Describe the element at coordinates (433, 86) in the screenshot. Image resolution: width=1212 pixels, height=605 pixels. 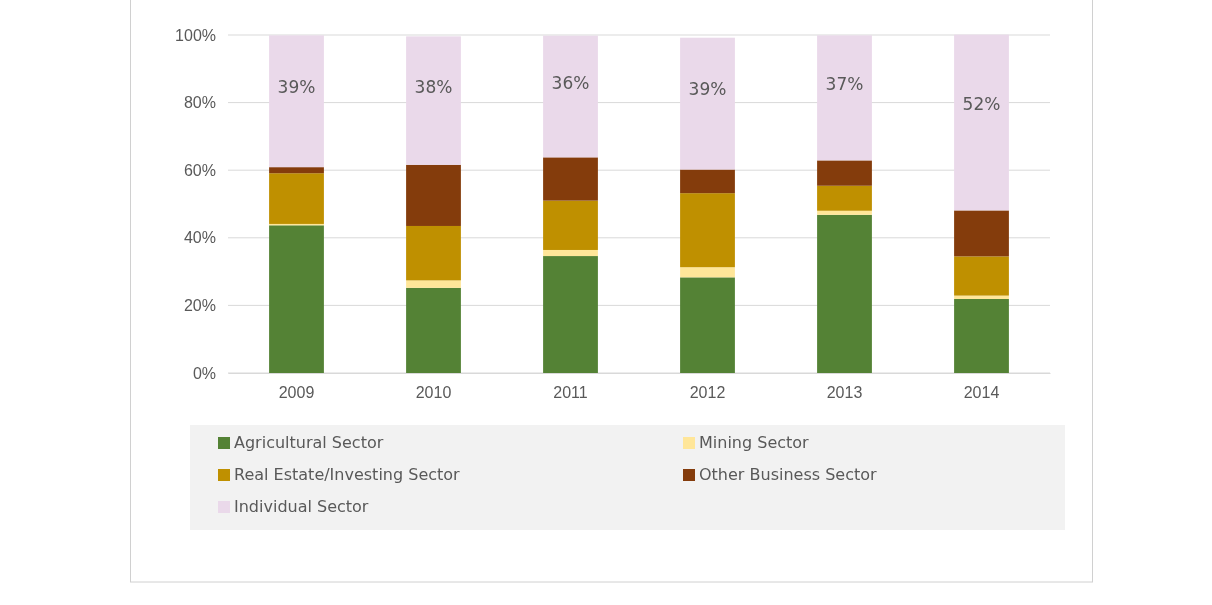
I see `data-label: 38%` at that location.